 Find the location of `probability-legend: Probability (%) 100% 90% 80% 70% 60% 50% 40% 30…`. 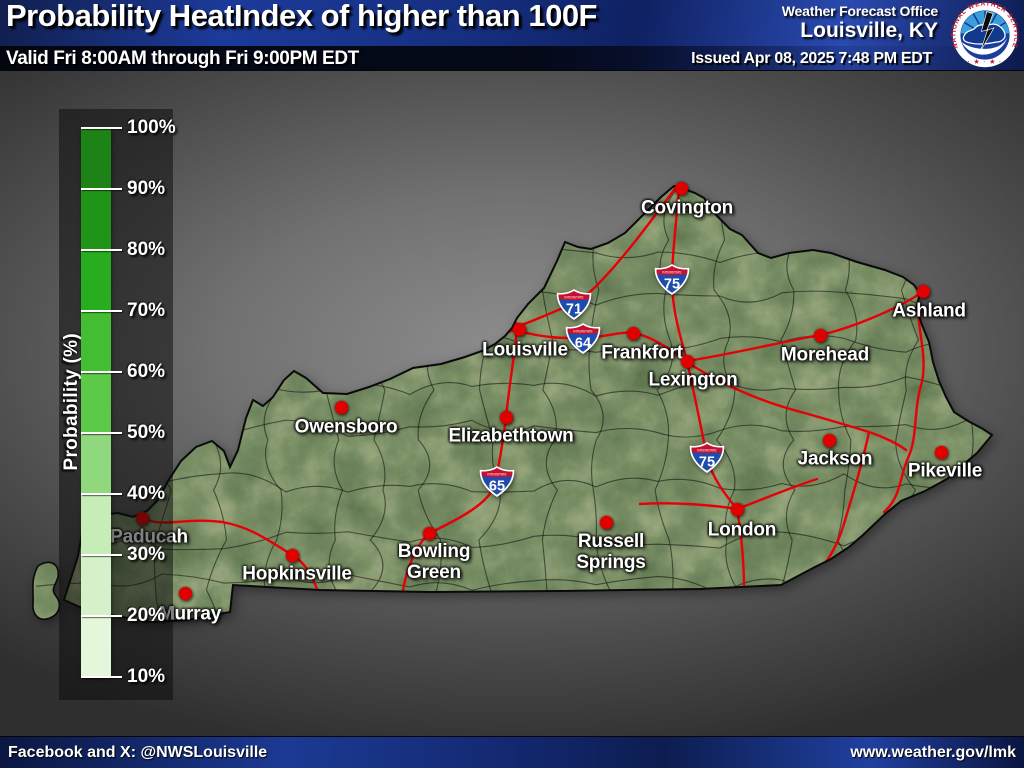

probability-legend: Probability (%) 100% 90% 80% 70% 60% 50% 40% 30… is located at coordinates (117, 404).